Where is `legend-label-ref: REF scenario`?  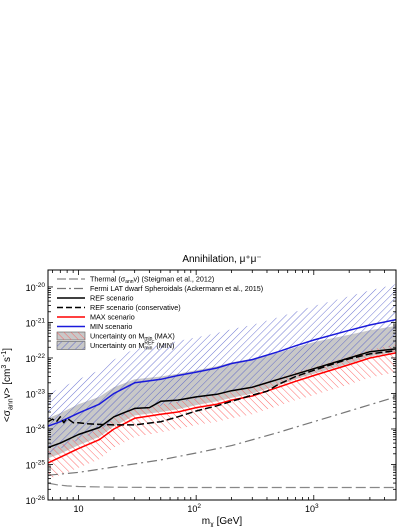
legend-label-ref: REF scenario is located at coordinates (112, 298).